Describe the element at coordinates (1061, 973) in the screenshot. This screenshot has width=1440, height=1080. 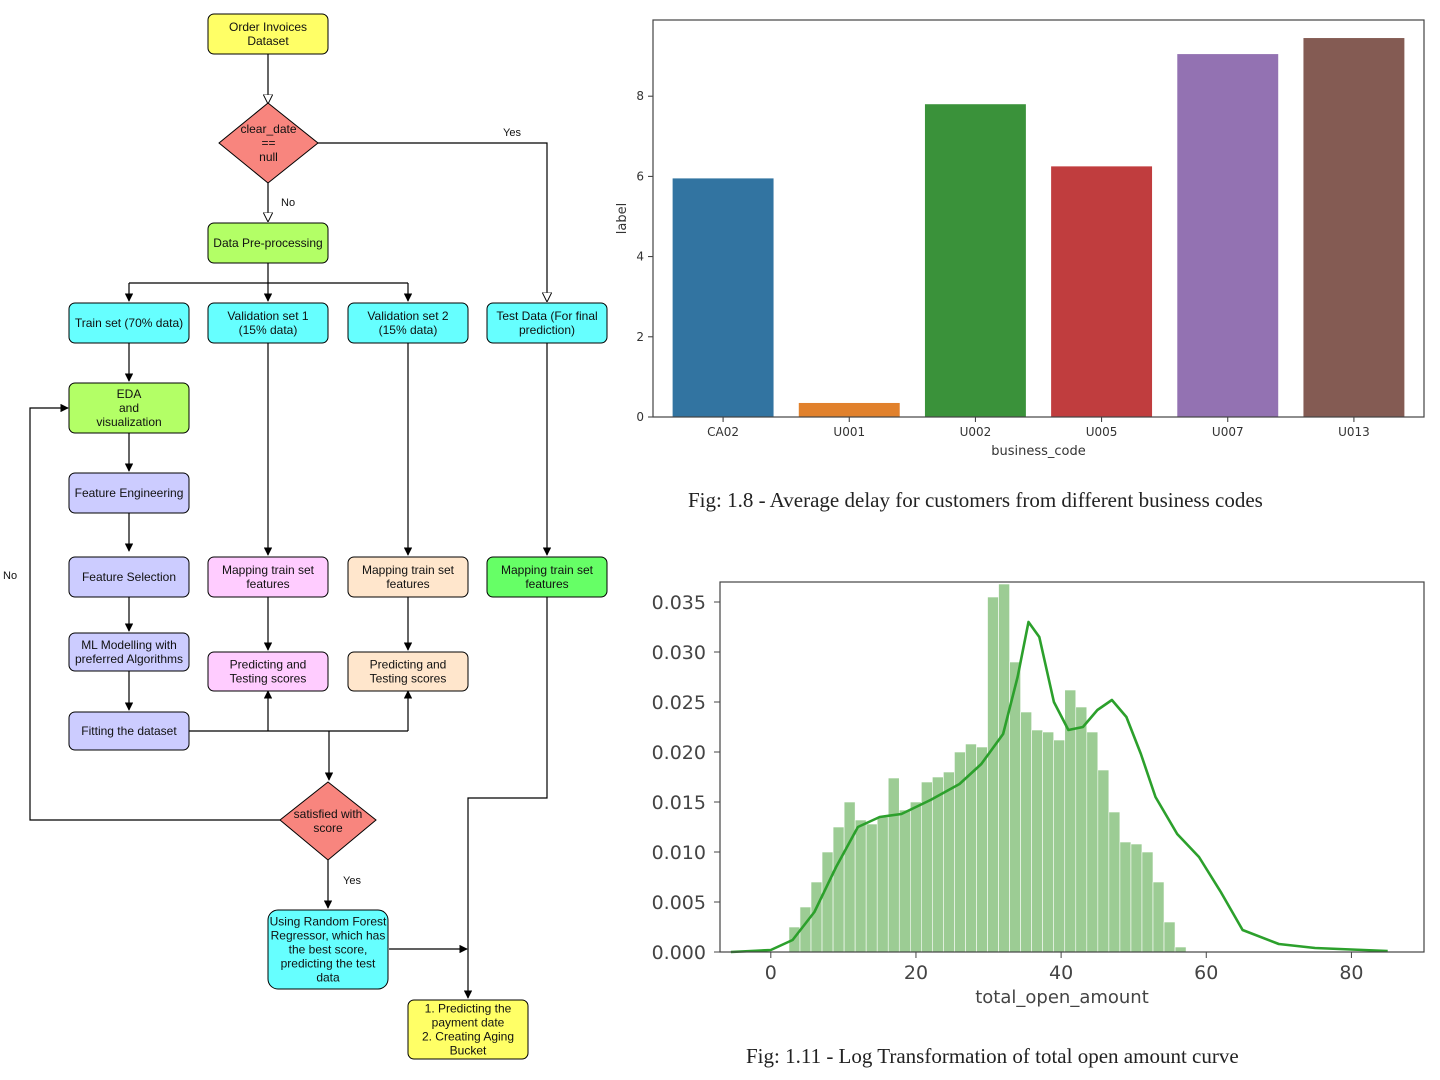
I see `kde-x-tick-40: 40` at that location.